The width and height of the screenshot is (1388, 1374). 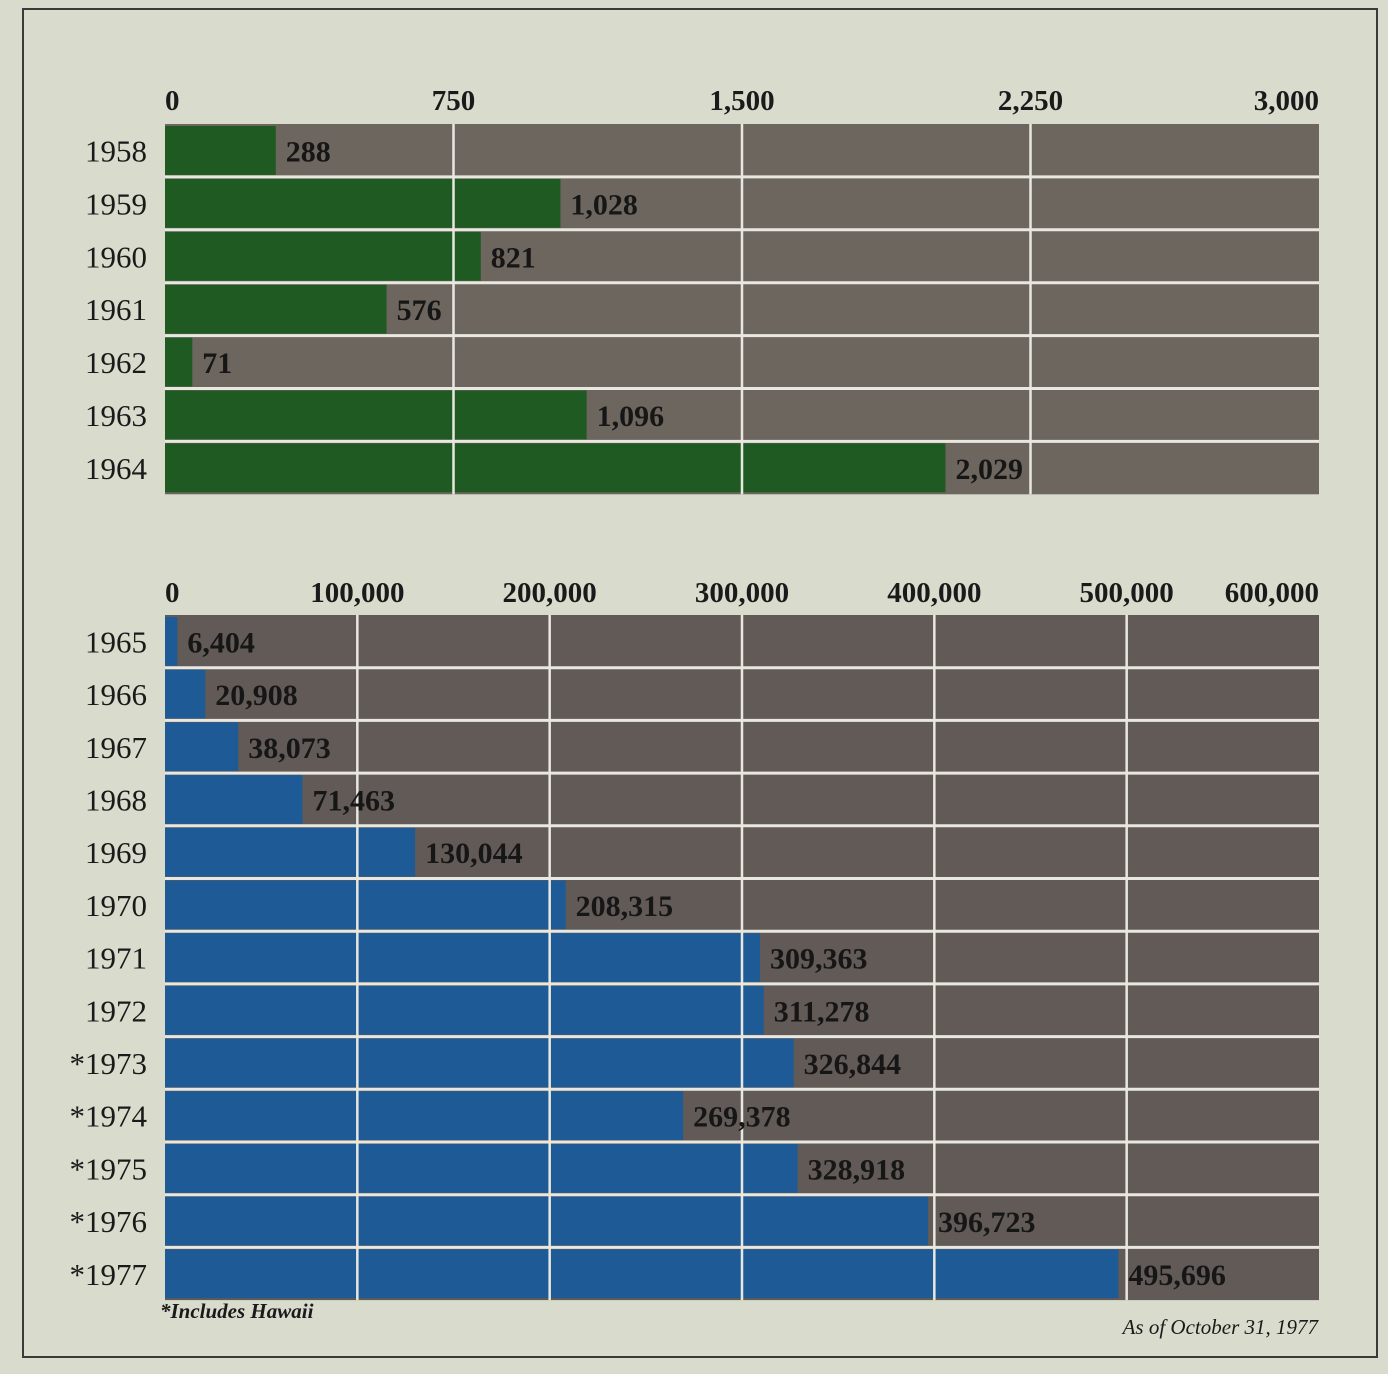 I want to click on tick-label-early-2: 1,500, so click(x=741, y=101).